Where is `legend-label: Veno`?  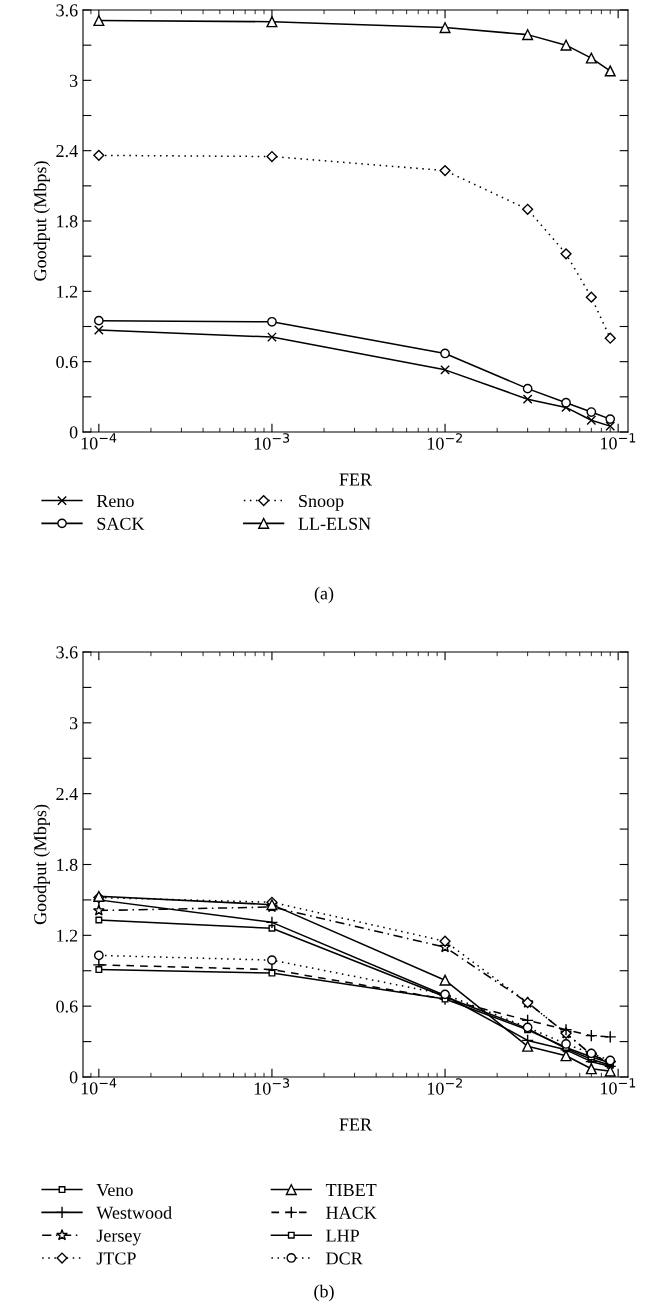
legend-label: Veno is located at coordinates (114, 1190).